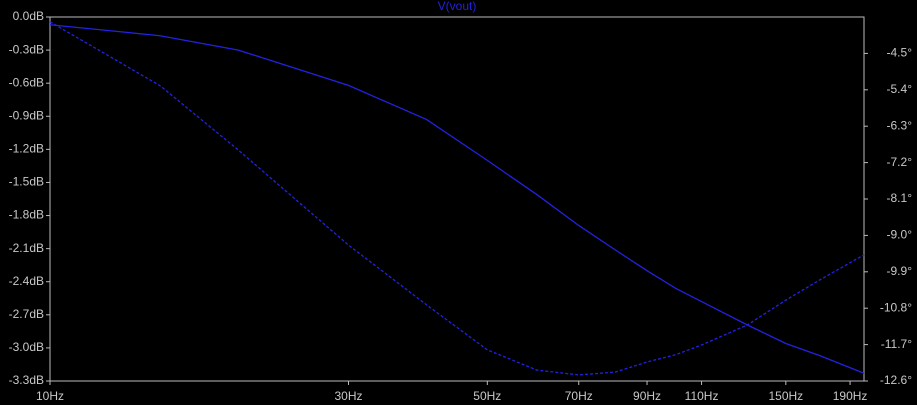 The image size is (917, 405). What do you see at coordinates (26, 215) in the screenshot?
I see `y-tick-label: -1.8dB` at bounding box center [26, 215].